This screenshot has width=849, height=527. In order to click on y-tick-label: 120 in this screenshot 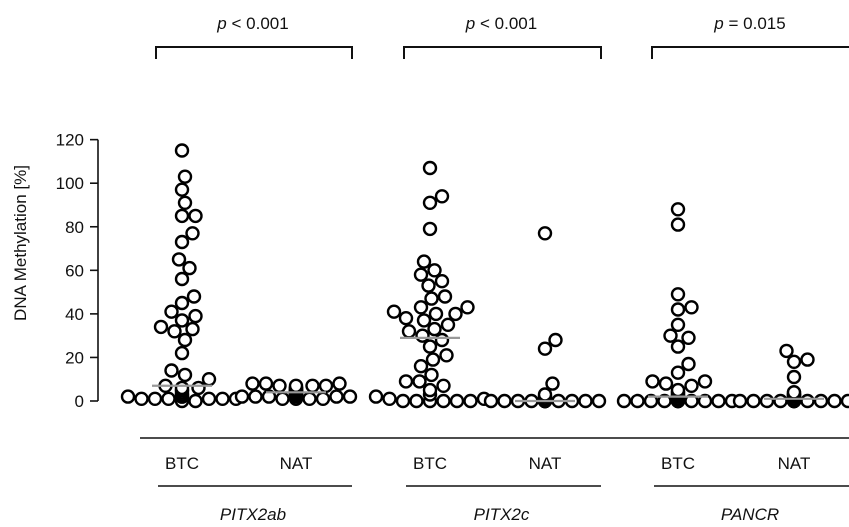, I will do `click(70, 140)`.